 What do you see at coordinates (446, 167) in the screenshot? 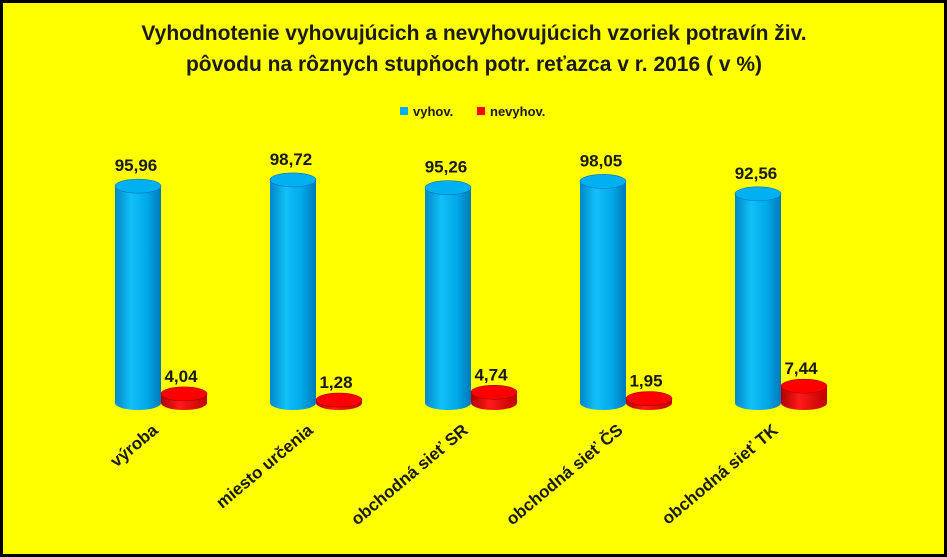
I see `data-label-vyhov-3: 95,26` at bounding box center [446, 167].